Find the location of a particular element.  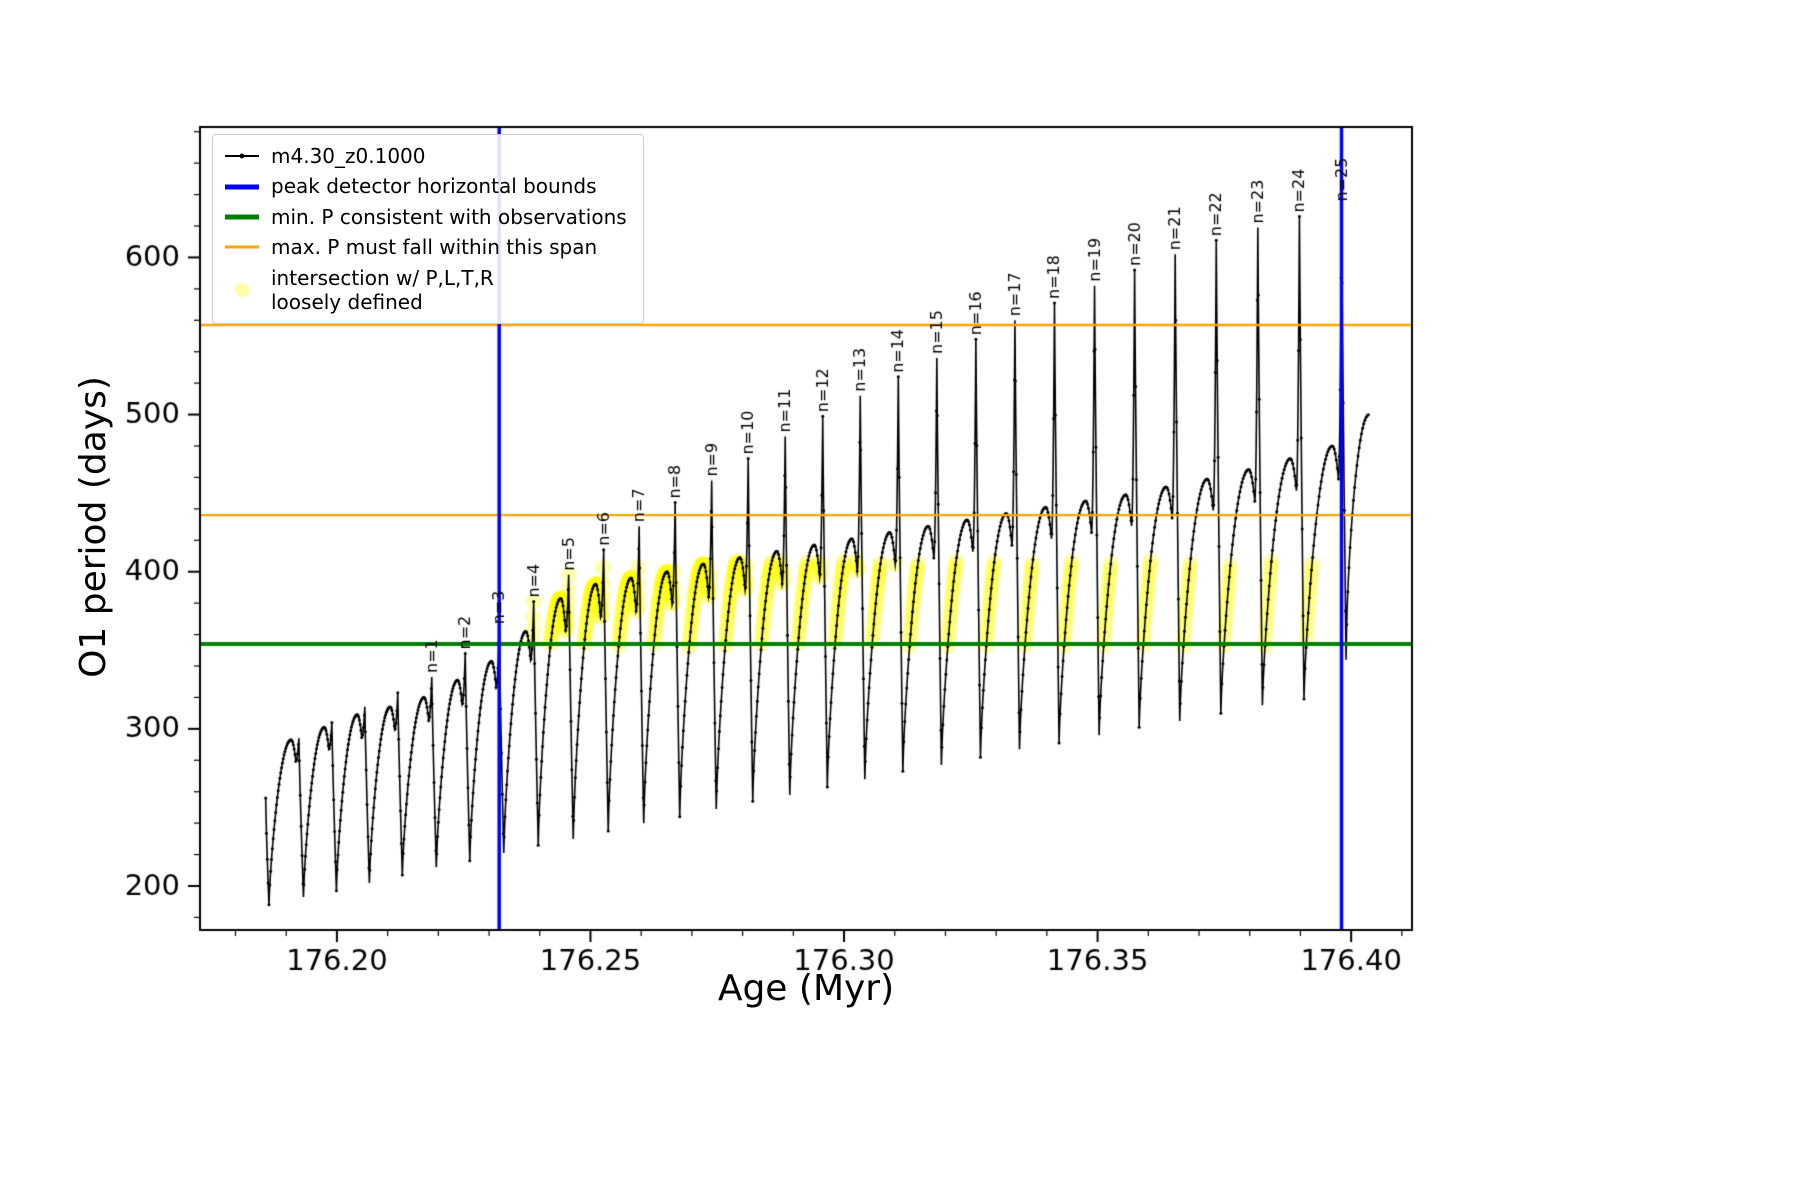

legend-entry-min-p: min. P consistent with observations is located at coordinates (425, 217).